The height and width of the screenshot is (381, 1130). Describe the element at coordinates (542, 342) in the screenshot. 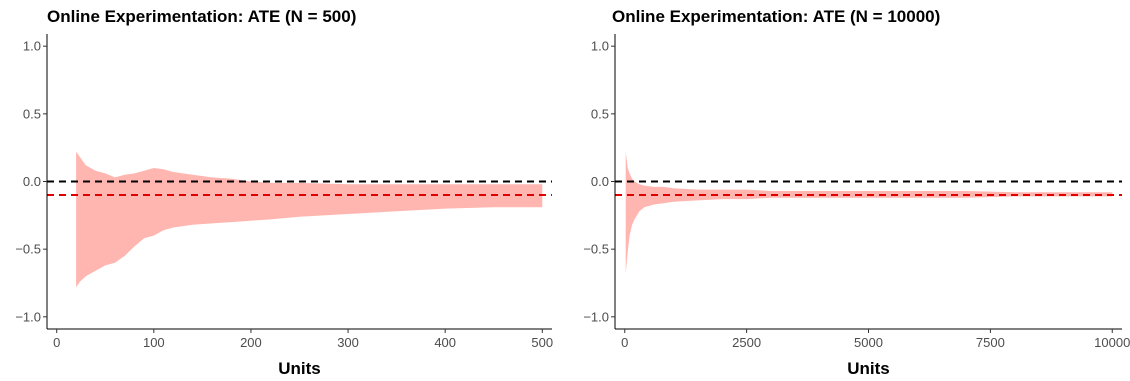

I see `x-tick-label: 500` at that location.